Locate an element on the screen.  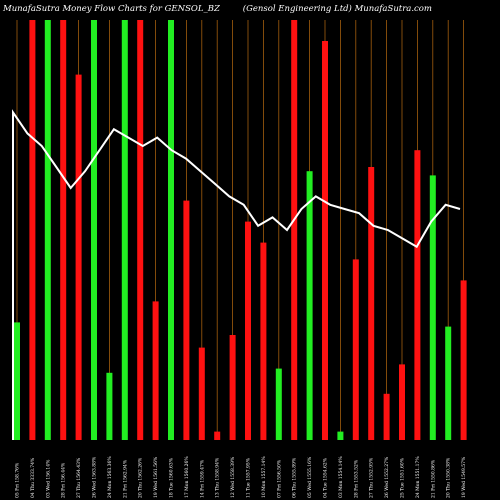
x-tick-label: 03 Wed 156.14% is located at coordinates (48, 478).